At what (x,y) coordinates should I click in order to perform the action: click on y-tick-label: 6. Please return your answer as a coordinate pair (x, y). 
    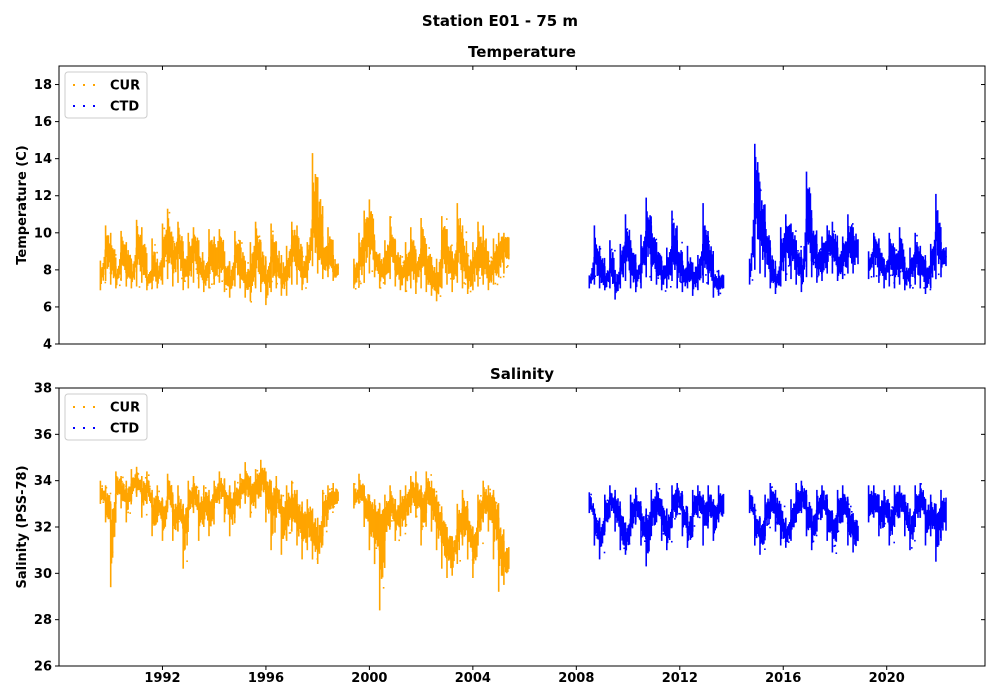
    Looking at the image, I should click on (47, 307).